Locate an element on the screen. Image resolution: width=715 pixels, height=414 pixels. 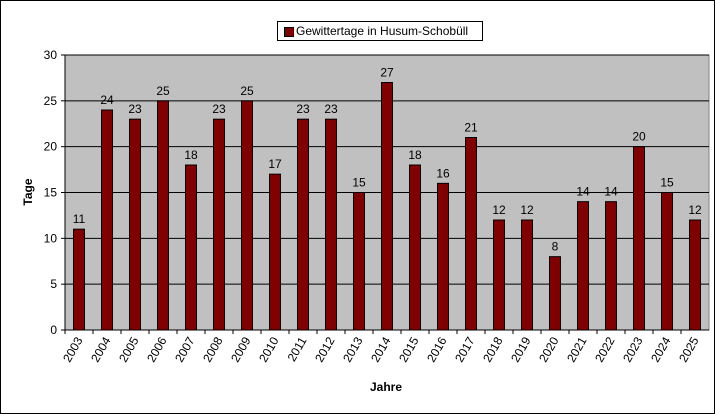
data-label-2008: 23 is located at coordinates (219, 109).